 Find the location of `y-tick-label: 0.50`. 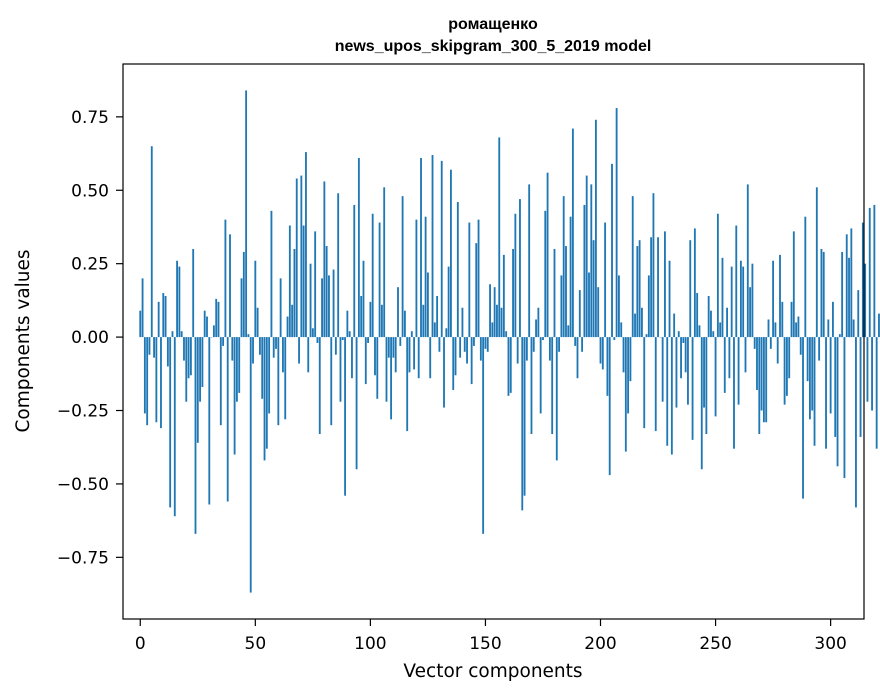

y-tick-label: 0.50 is located at coordinates (90, 191).